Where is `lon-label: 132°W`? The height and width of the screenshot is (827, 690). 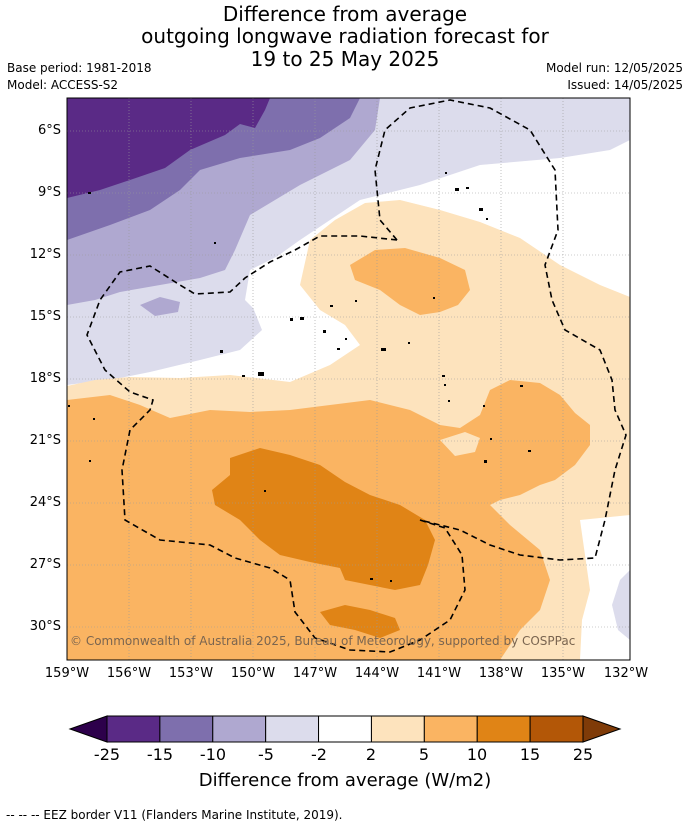
lon-label: 132°W is located at coordinates (626, 673).